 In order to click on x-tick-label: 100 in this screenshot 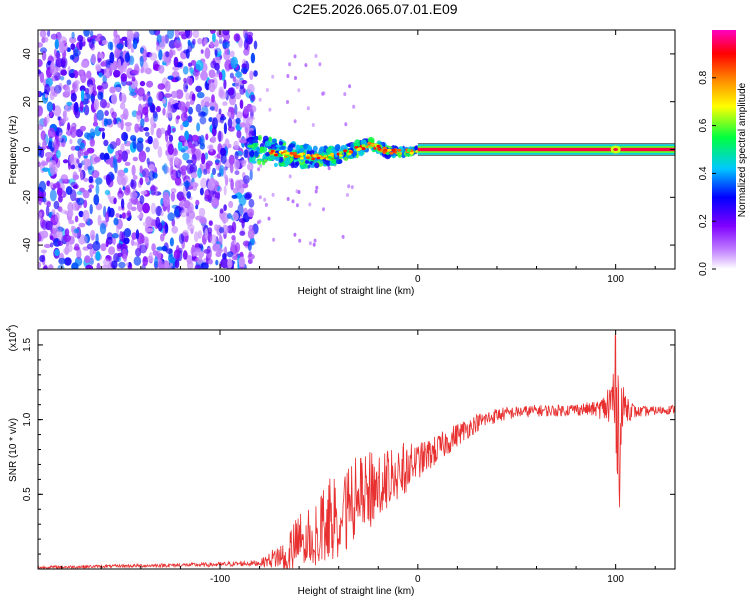, I will do `click(615, 579)`.